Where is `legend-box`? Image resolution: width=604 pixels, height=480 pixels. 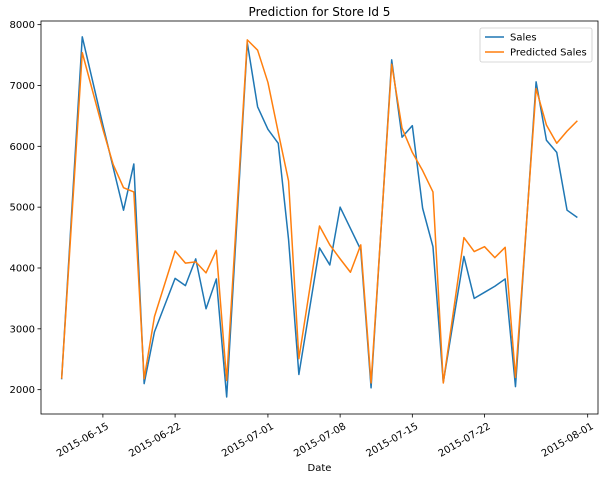
legend-box is located at coordinates (536, 45).